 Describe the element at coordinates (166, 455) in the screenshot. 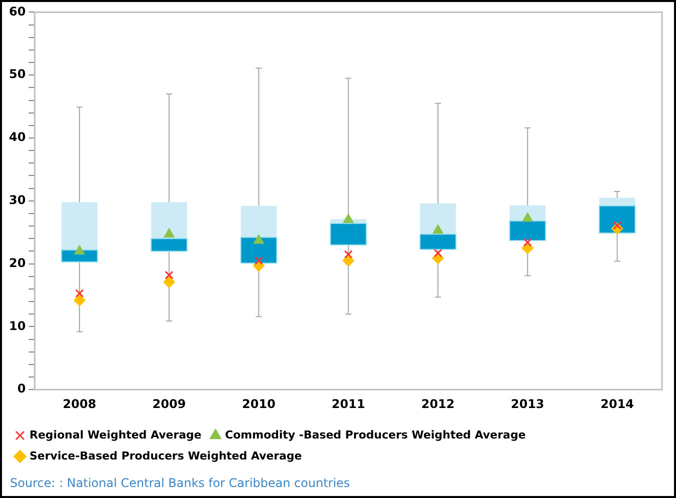

I see `legend-label: Service-Based Producers Weighted Average` at that location.